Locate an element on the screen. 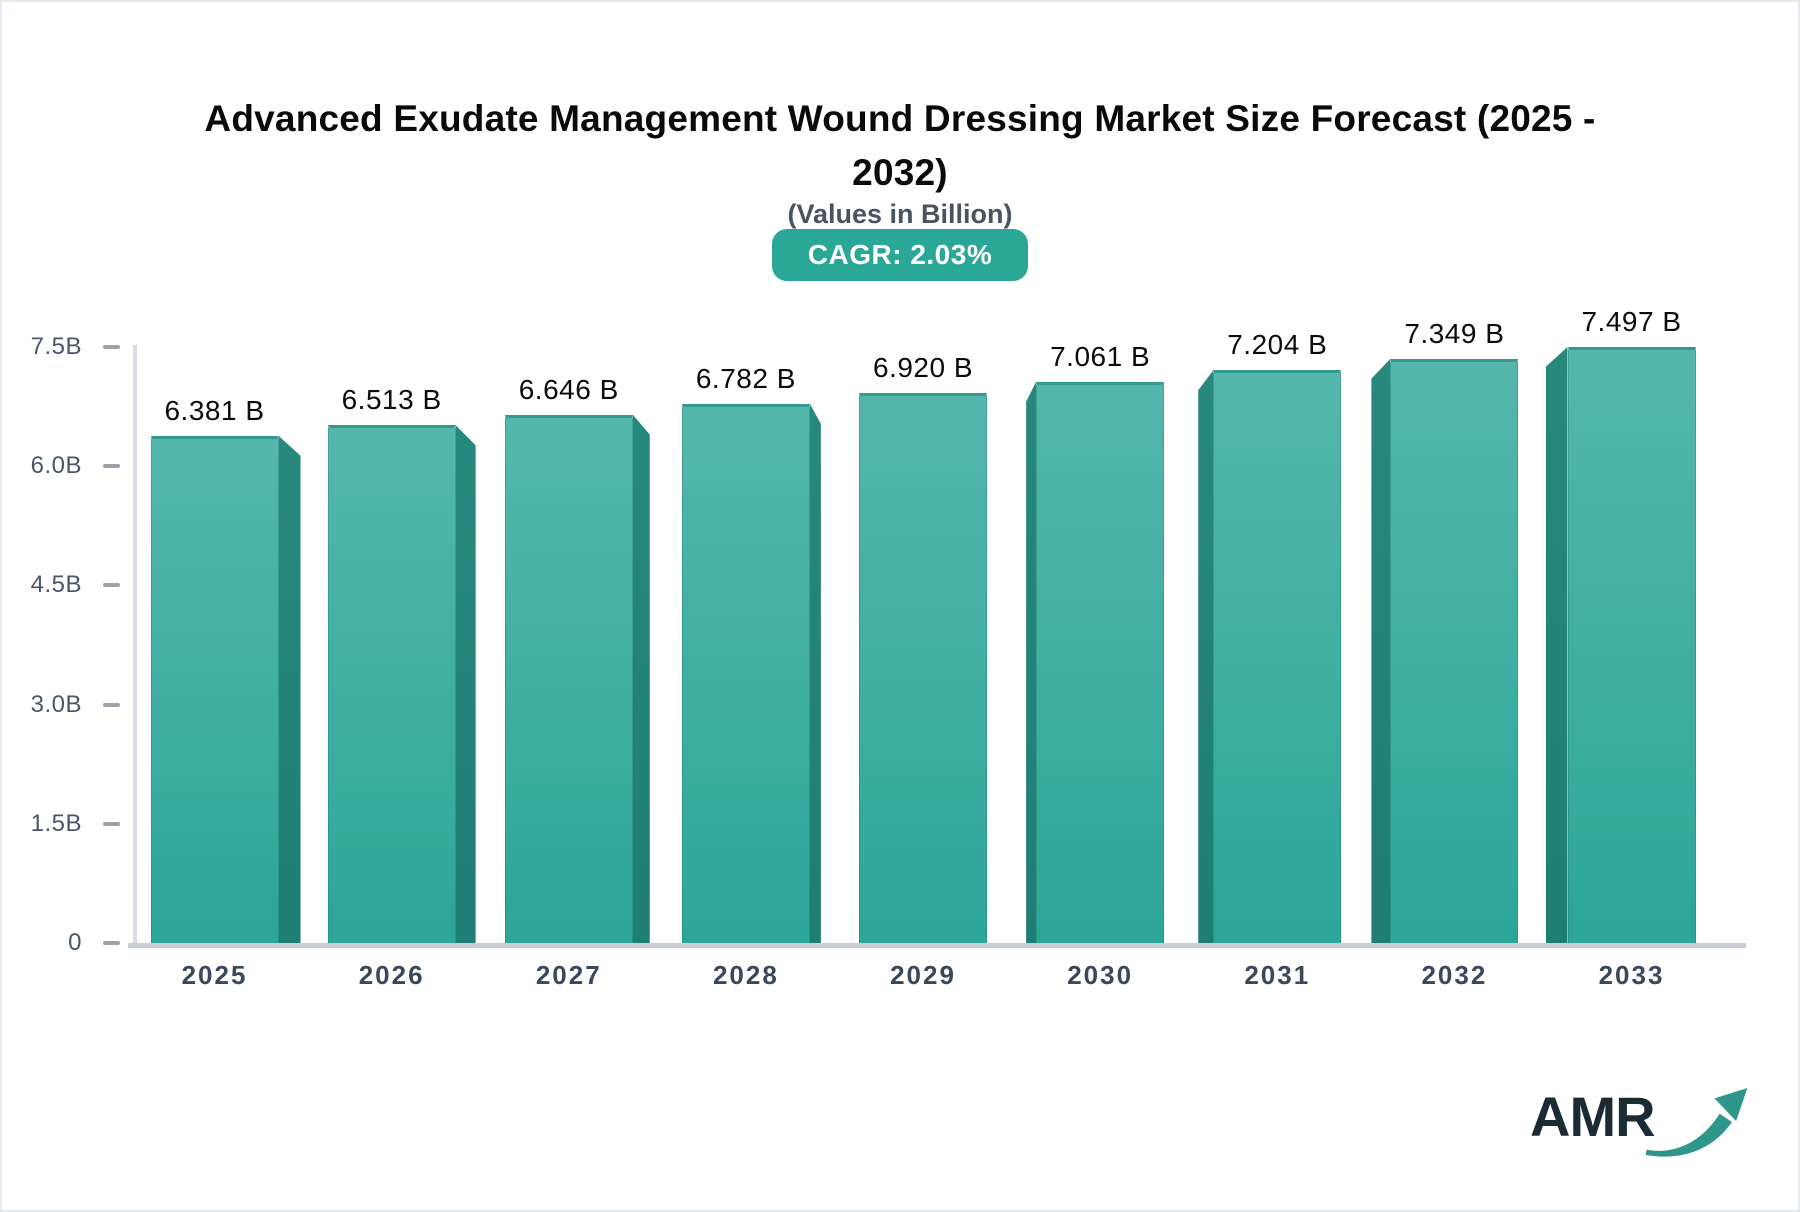 The height and width of the screenshot is (1212, 1800). bar-value-label: 6.513 B is located at coordinates (391, 400).